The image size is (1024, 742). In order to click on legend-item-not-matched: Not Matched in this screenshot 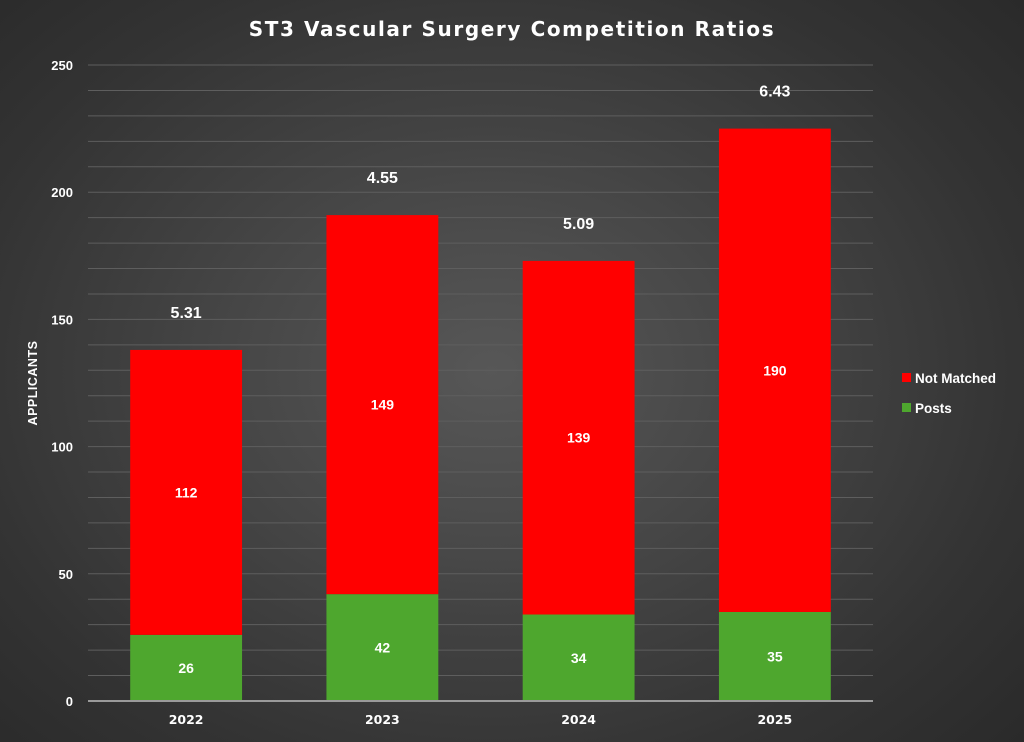, I will do `click(949, 378)`.